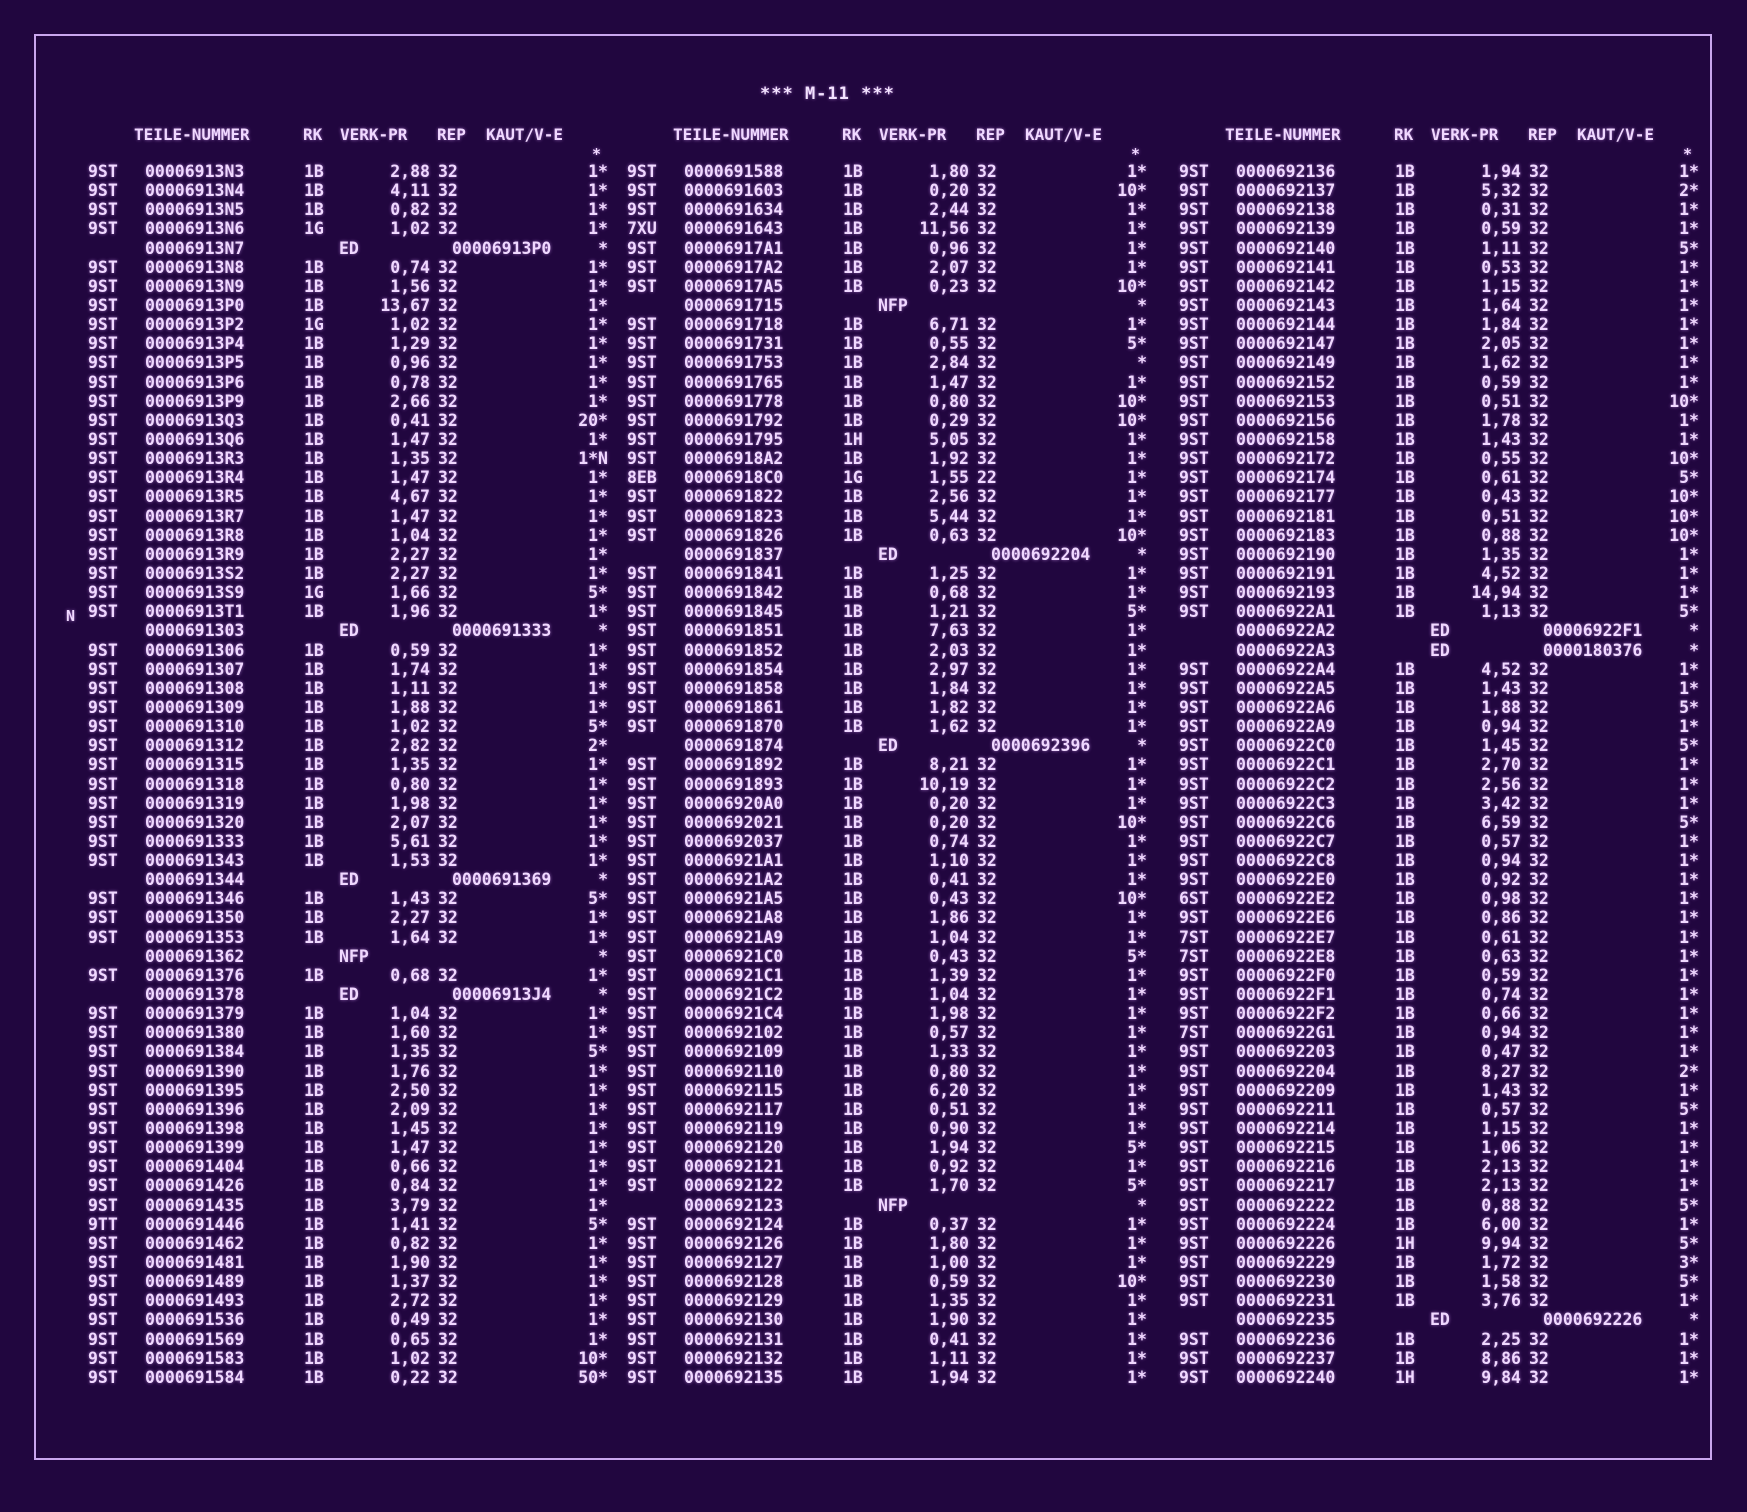 The image size is (1747, 1512). I want to click on part-number: 0000692121, so click(734, 1167).